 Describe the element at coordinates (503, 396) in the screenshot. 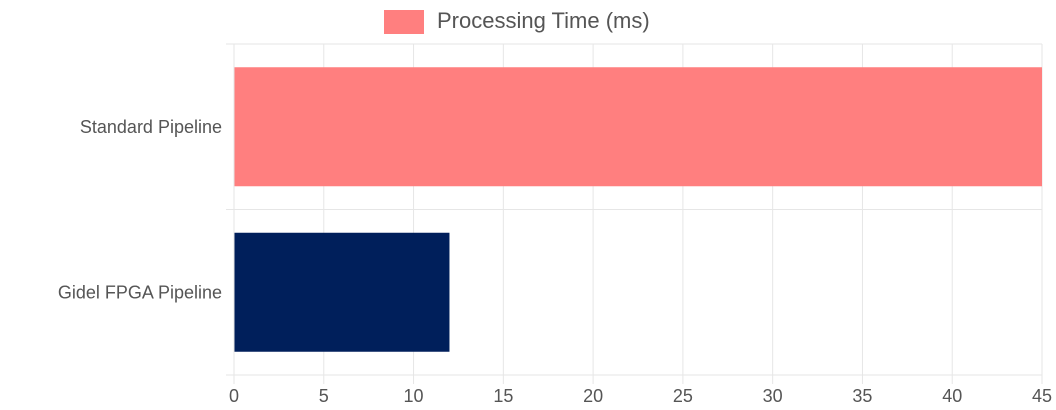

I see `x-tick-label-15: 15` at that location.